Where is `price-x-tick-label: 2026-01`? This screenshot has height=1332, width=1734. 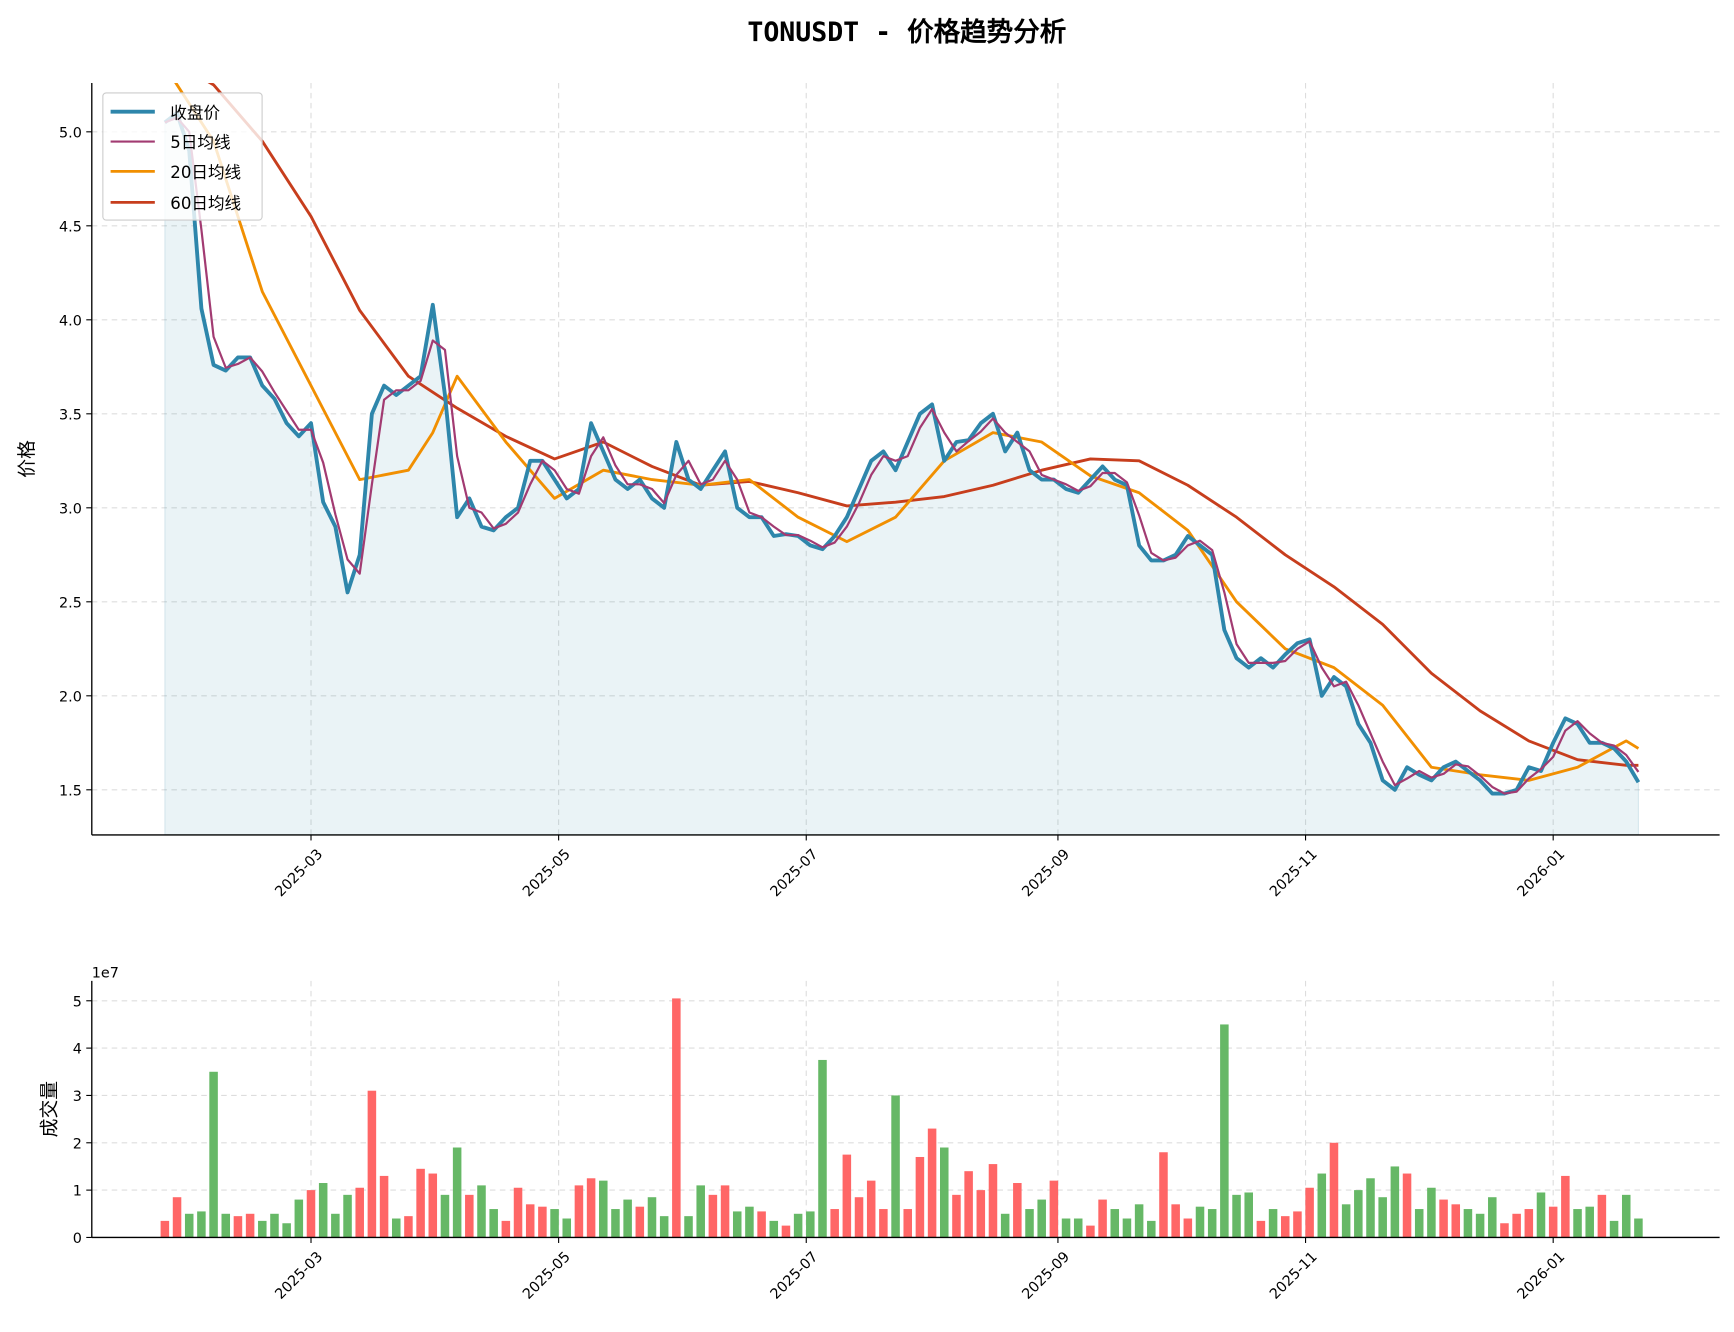
price-x-tick-label: 2026-01 is located at coordinates (1542, 873).